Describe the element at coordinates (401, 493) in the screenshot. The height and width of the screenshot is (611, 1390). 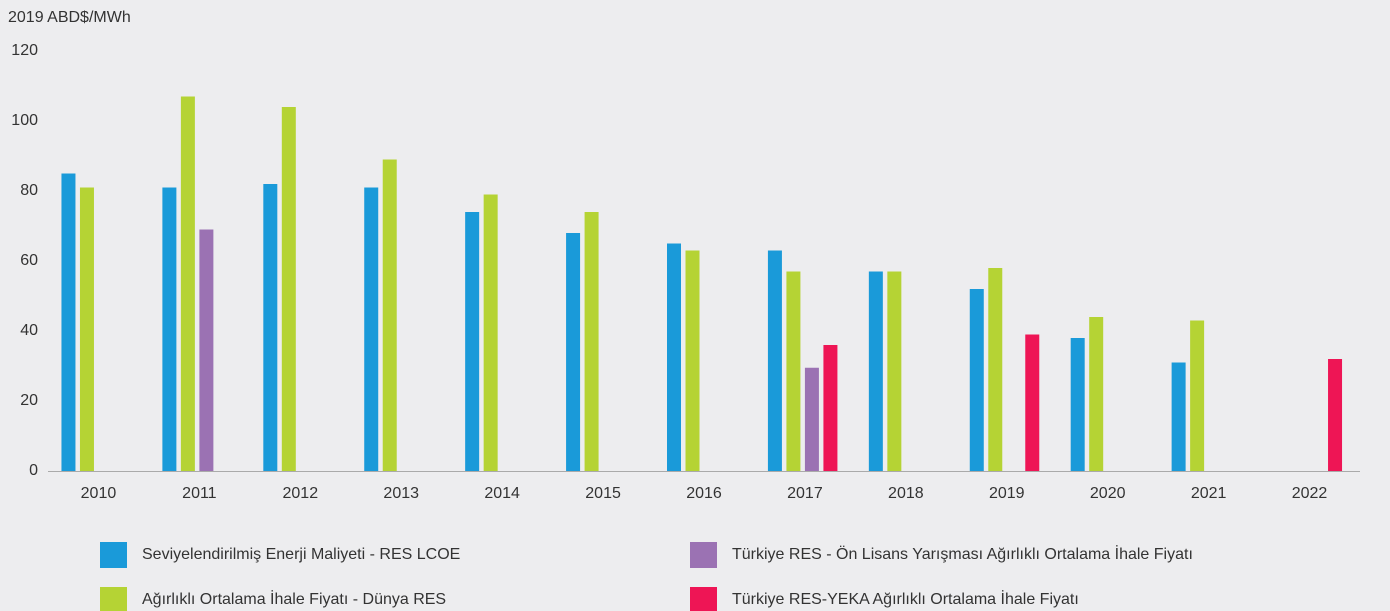
I see `x-tick-label: 2013` at that location.